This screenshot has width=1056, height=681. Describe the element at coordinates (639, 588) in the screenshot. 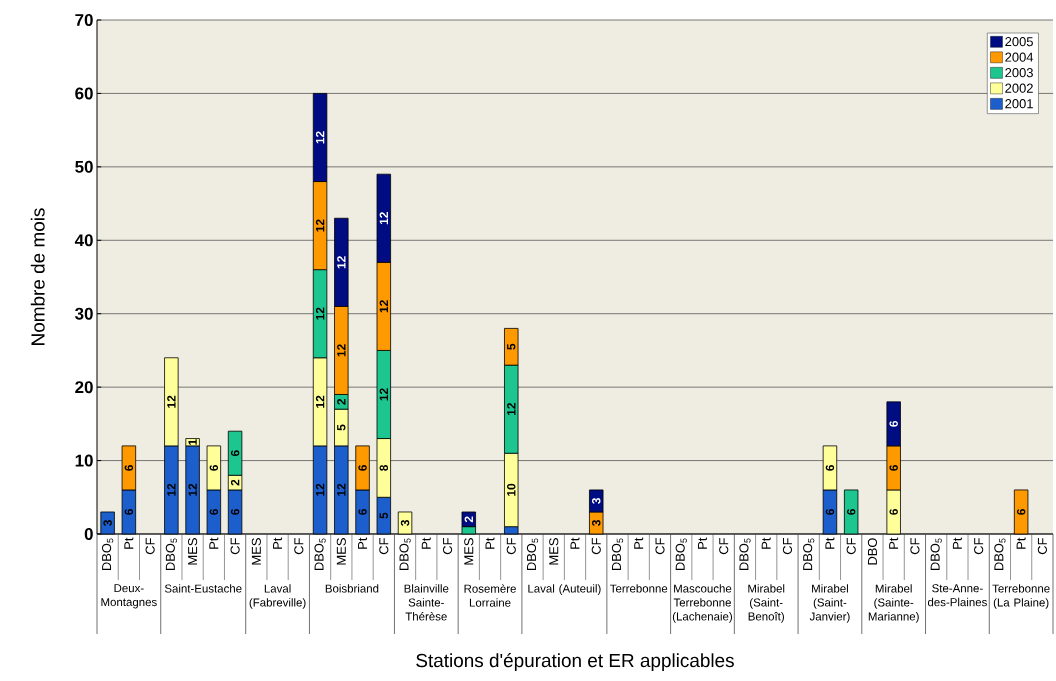

I see `text: Terrebonne` at that location.